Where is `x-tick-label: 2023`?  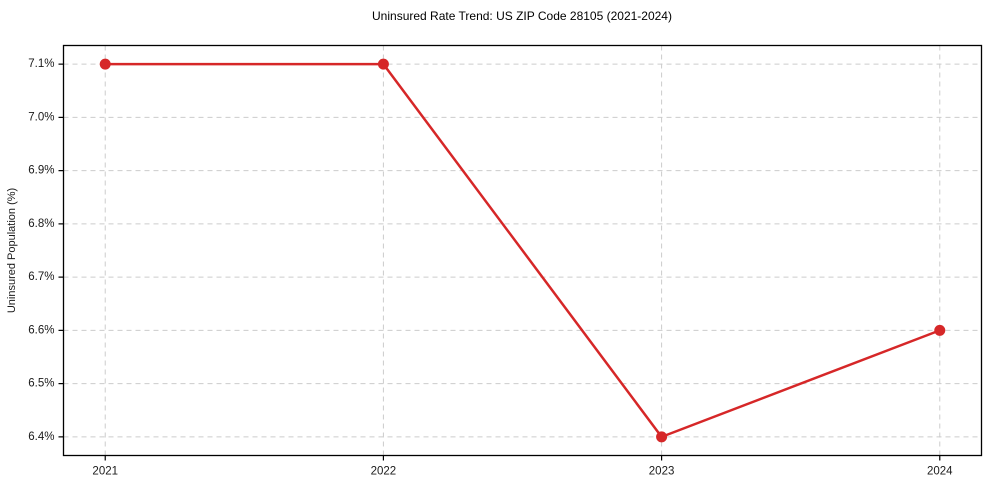 x-tick-label: 2023 is located at coordinates (662, 472).